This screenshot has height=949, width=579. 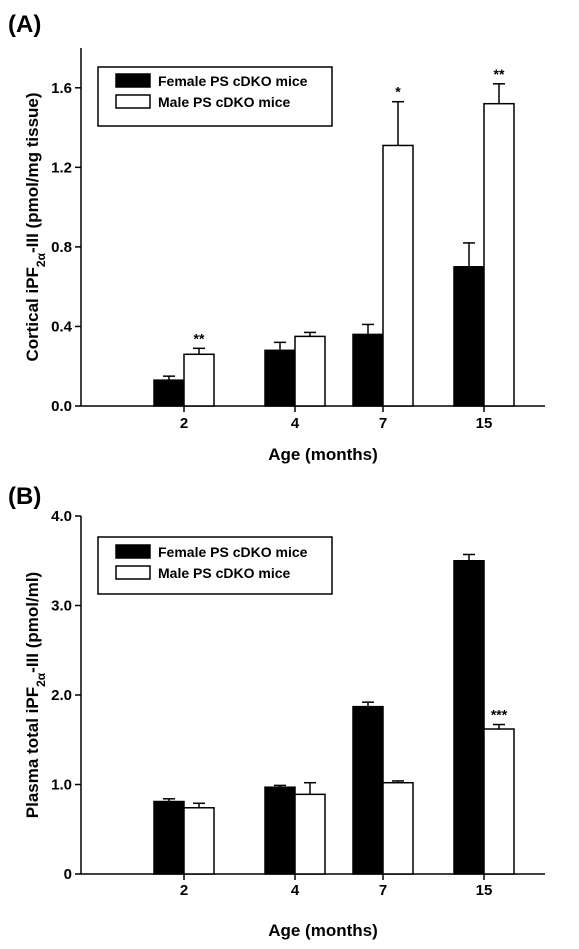 What do you see at coordinates (61, 695) in the screenshot?
I see `y-tick-label: 2.0` at bounding box center [61, 695].